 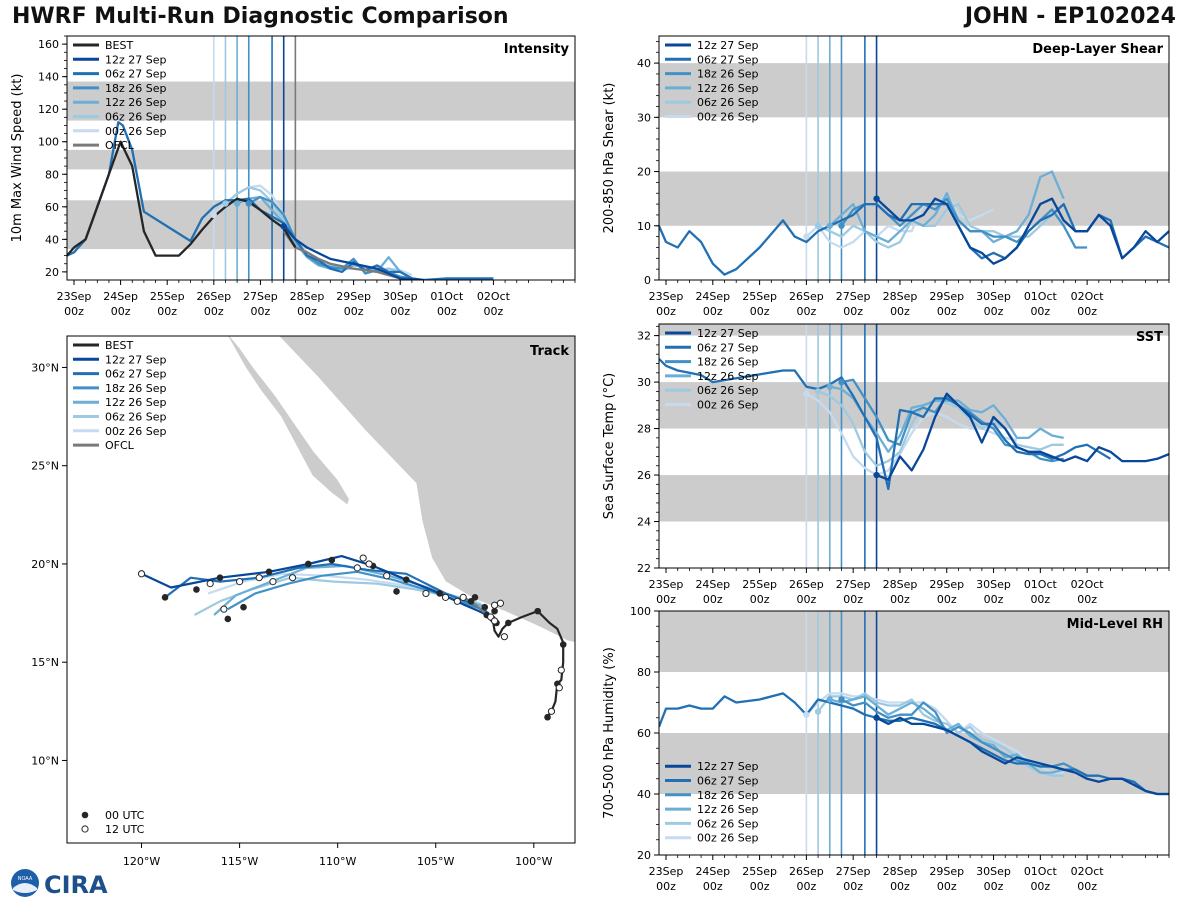 What do you see at coordinates (1022, 756) in the screenshot?
I see `rh-series-12z-27-sep` at bounding box center [1022, 756].